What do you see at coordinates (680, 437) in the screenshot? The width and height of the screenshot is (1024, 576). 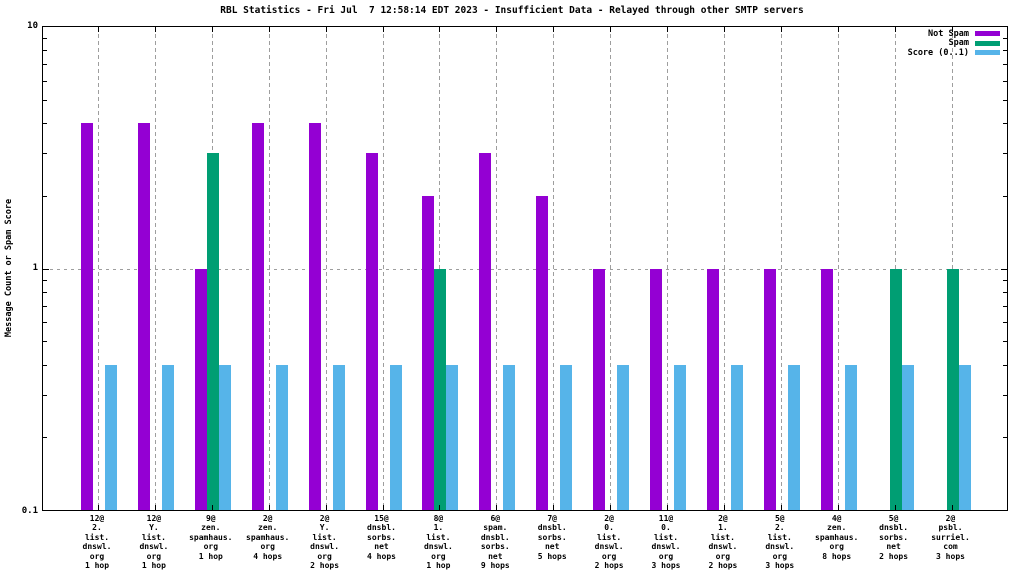 I see `bar-score-0-1--cat11` at bounding box center [680, 437].